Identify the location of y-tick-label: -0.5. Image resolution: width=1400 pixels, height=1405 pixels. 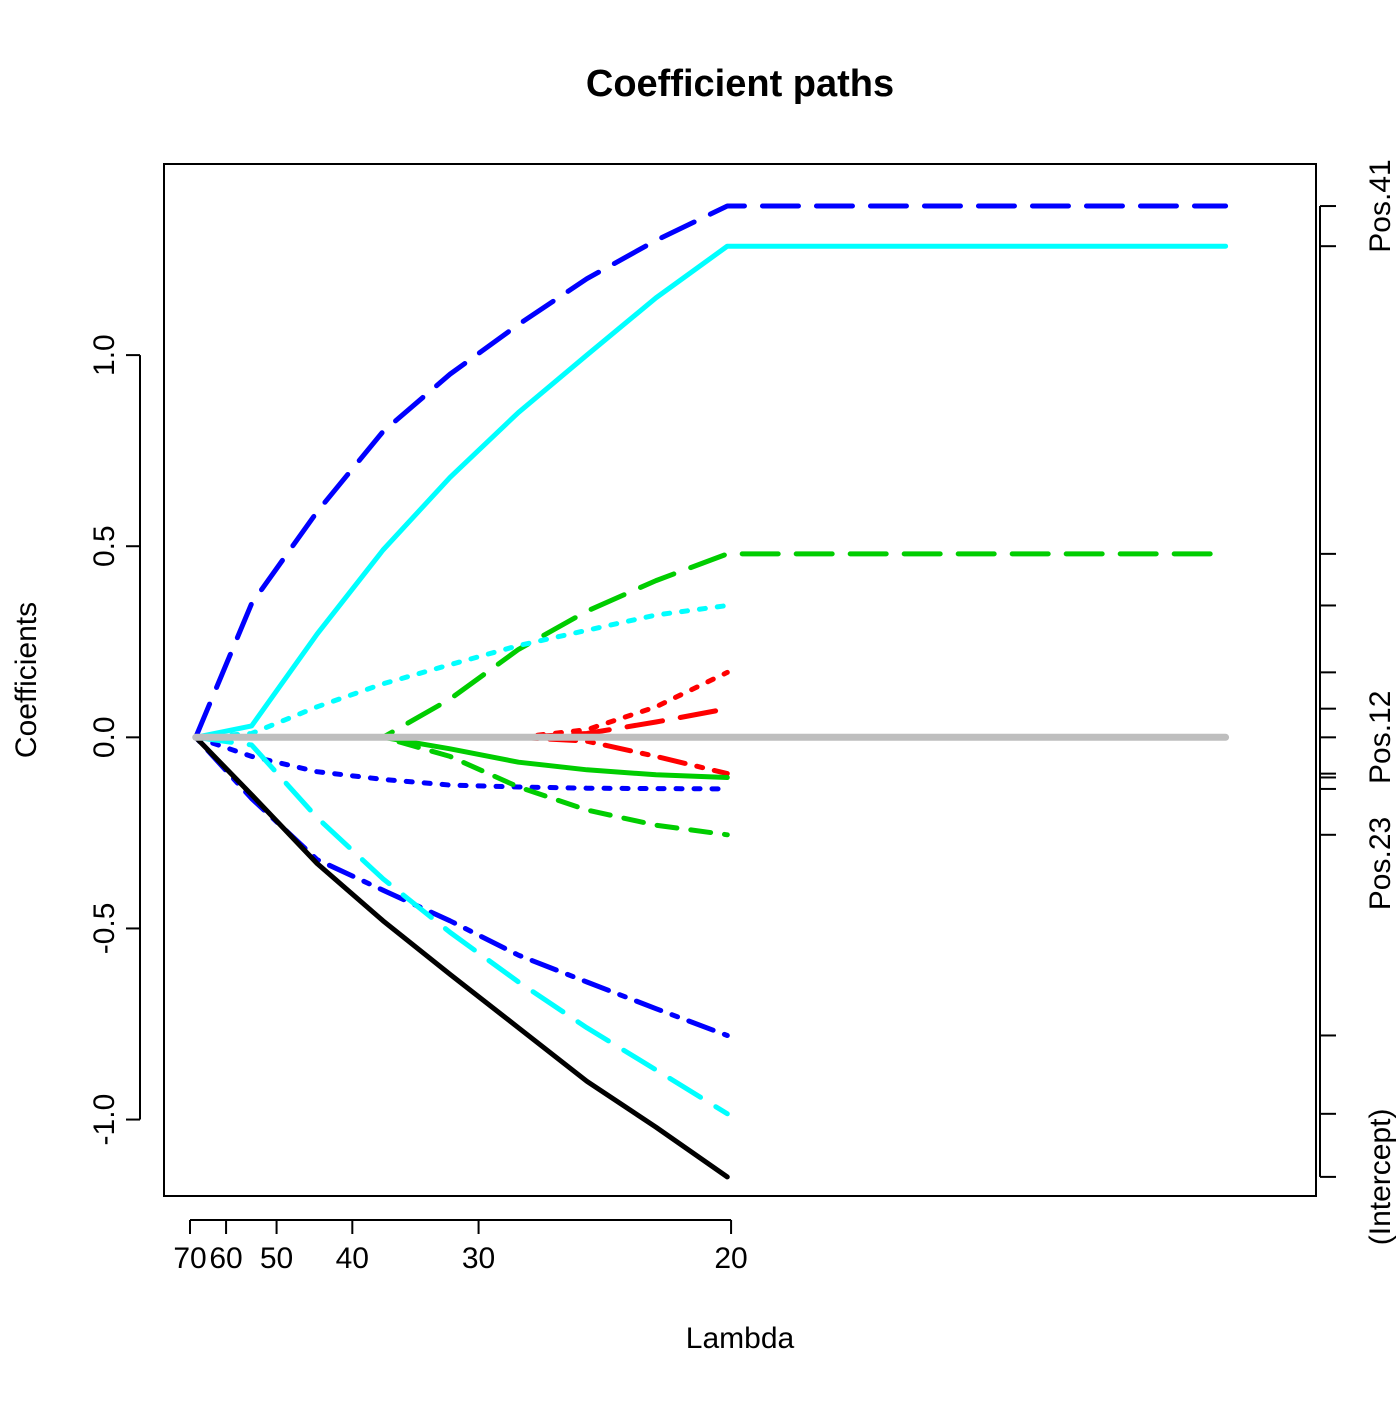
(104, 929).